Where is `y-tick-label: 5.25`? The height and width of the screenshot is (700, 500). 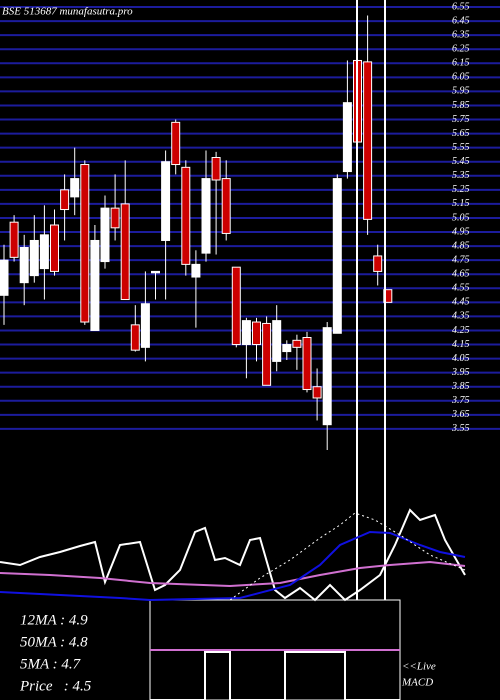
y-tick-label: 5.25 is located at coordinates (461, 189).